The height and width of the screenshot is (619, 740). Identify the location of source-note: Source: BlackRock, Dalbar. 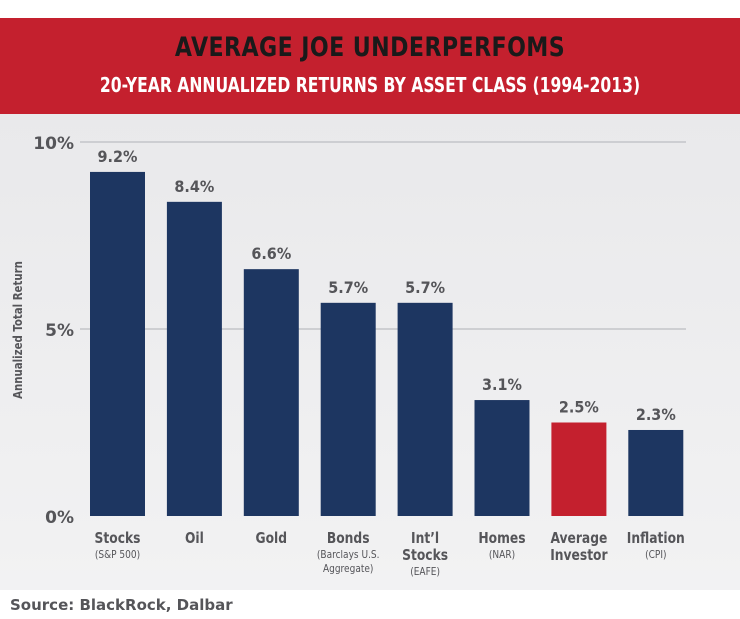
(121, 605).